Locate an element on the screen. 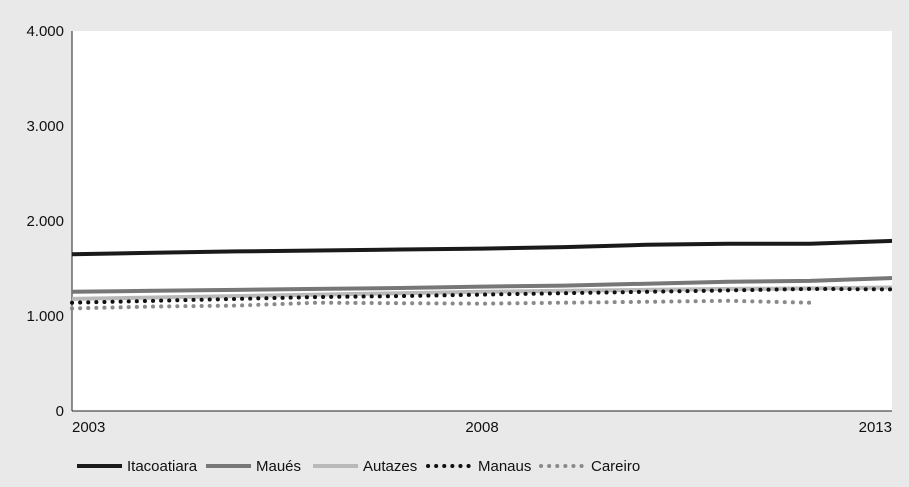  x-tick-label: 2003 is located at coordinates (88, 427).